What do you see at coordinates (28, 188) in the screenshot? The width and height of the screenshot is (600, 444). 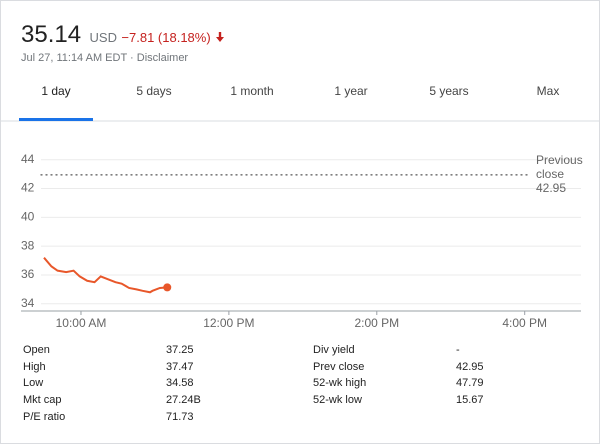 I see `y-tick-label: 42` at bounding box center [28, 188].